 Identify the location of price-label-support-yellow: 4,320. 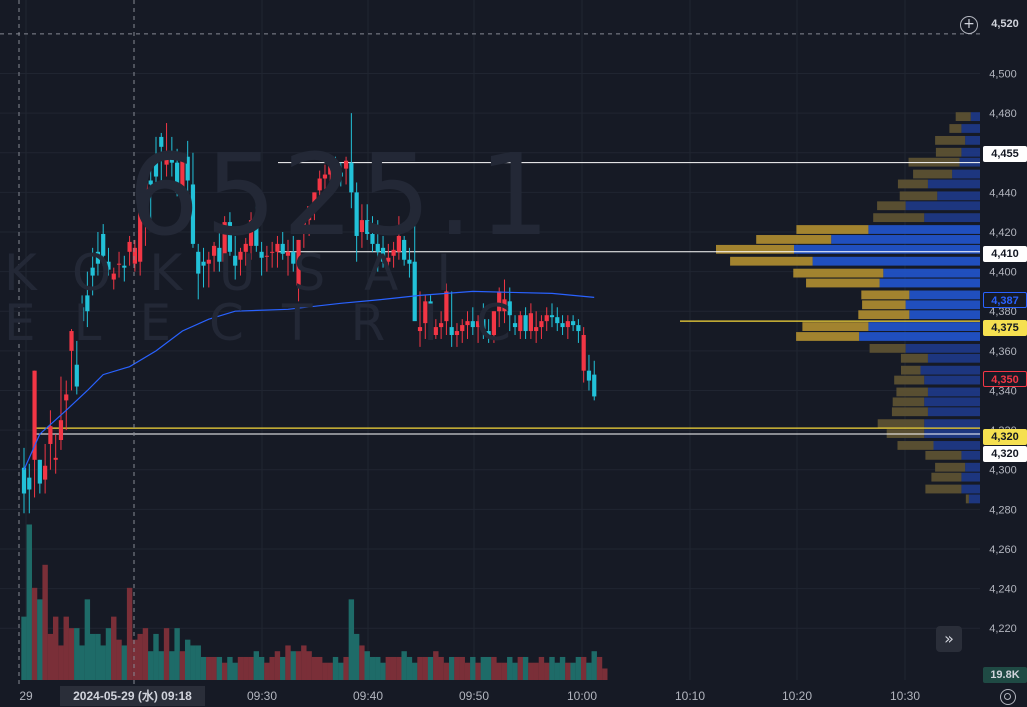
(1005, 437).